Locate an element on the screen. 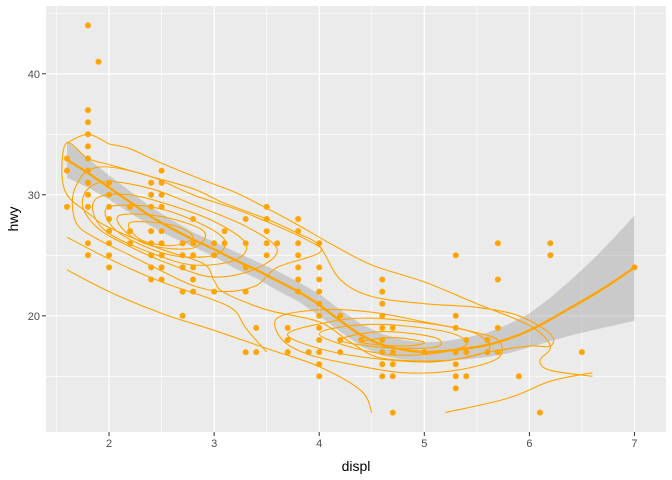  y-tick-label: 20 is located at coordinates (34, 317).